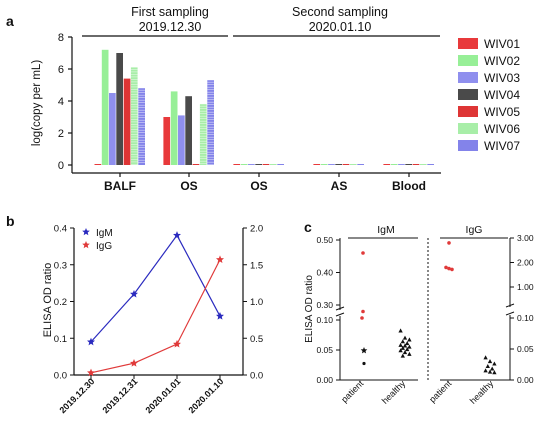 This screenshot has width=550, height=423. What do you see at coordinates (61, 70) in the screenshot?
I see `a-y-tick-label: 6` at bounding box center [61, 70].